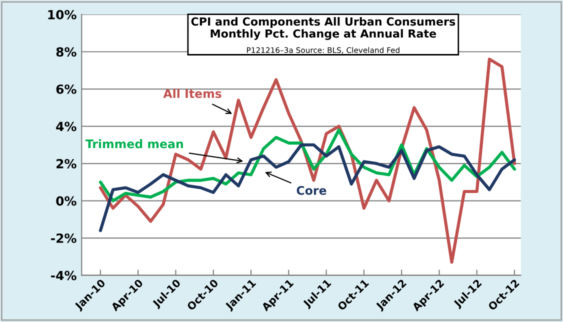 This screenshot has height=322, width=563. What do you see at coordinates (192, 93) in the screenshot?
I see `series-label: All Items` at bounding box center [192, 93].